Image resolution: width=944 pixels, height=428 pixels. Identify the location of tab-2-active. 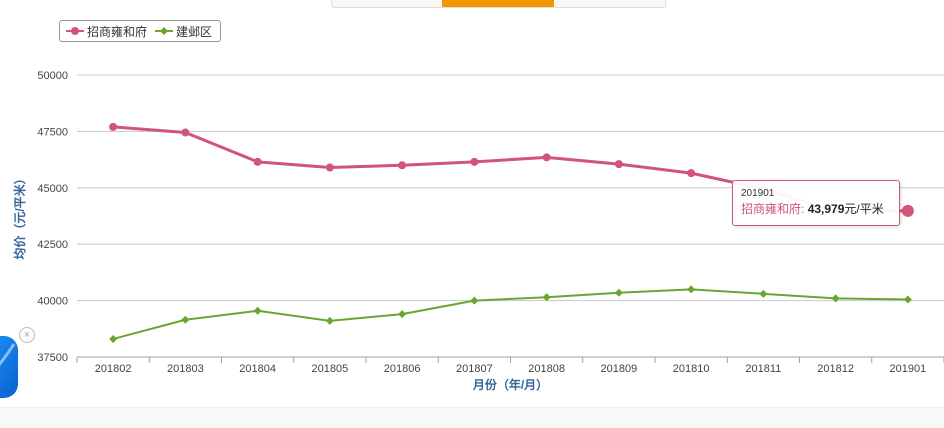
(498, 3).